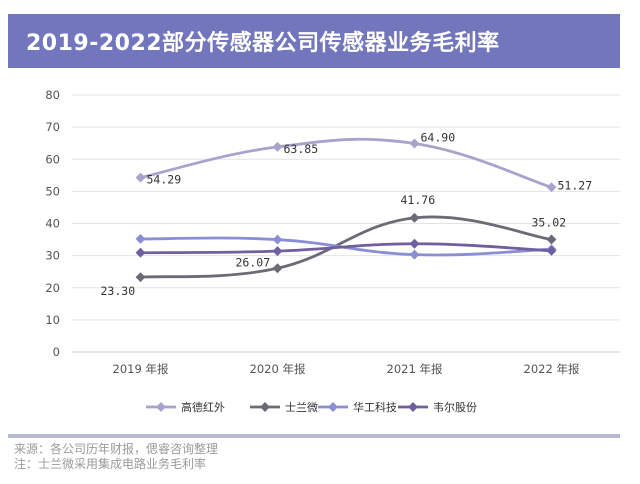  I want to click on data-label: 63.85, so click(301, 149).